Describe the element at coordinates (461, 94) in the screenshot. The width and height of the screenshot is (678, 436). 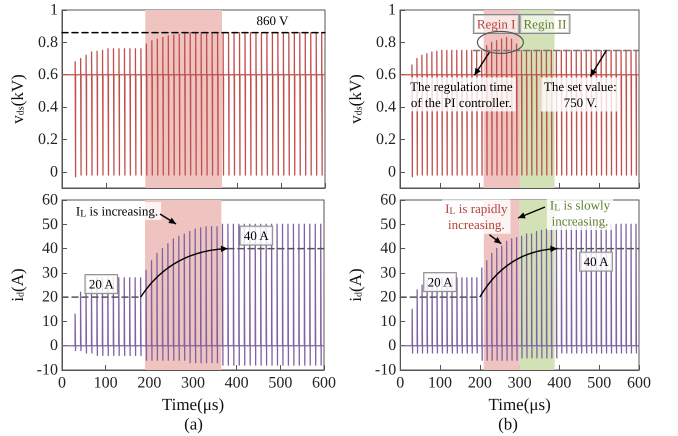
I see `annotation: The regulation time of the PI controller.` at that location.